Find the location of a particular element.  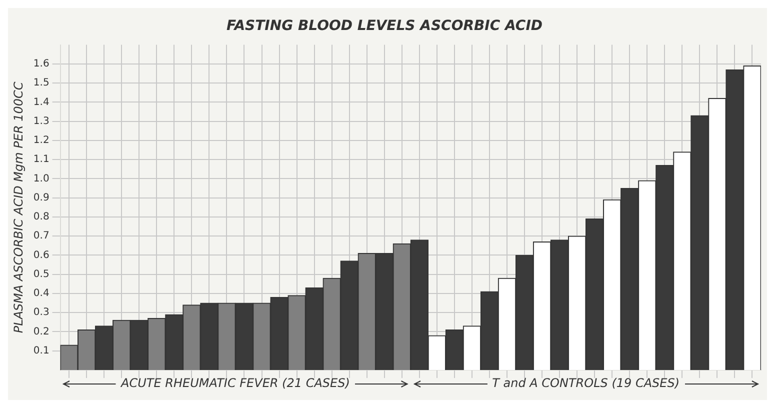

text: ACUTE RHEUMATIC FEVER (21 CASES) is located at coordinates (235, 383).